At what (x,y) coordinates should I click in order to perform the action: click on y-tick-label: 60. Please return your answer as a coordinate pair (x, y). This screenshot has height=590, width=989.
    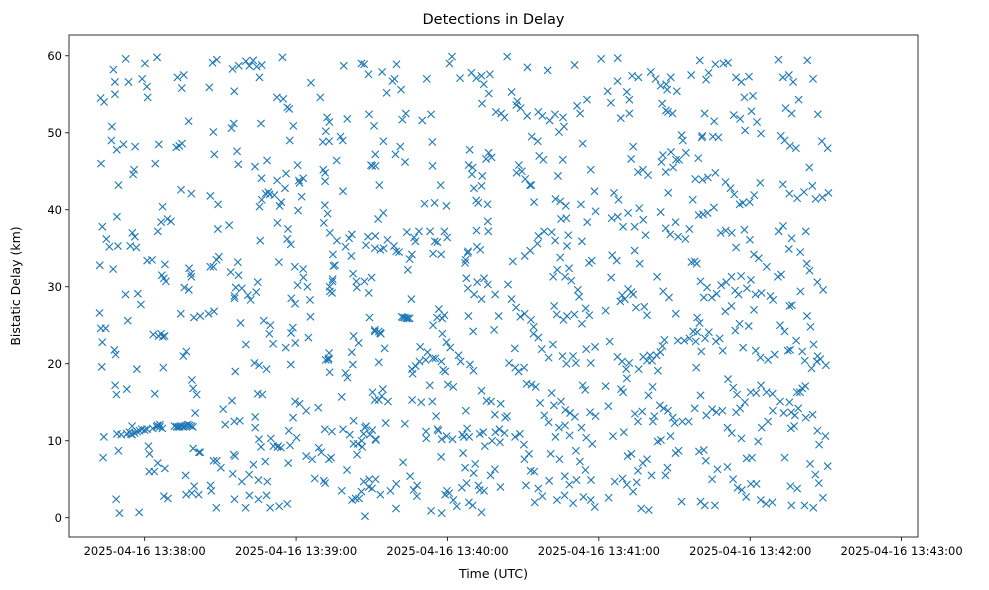
    Looking at the image, I should click on (54, 56).